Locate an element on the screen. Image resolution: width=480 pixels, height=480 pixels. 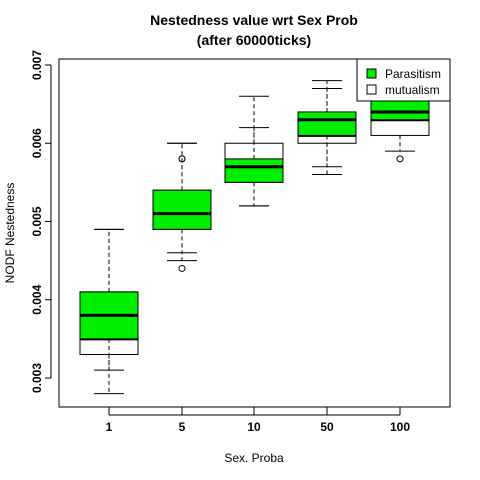
chart-title-line2: (after 60000ticks) is located at coordinates (254, 40).